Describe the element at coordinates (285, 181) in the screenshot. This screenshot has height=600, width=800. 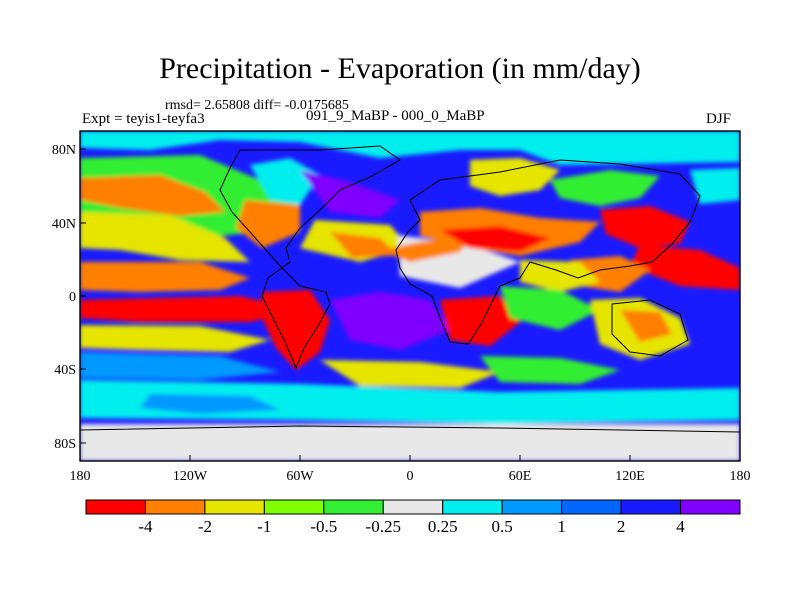
I see `n-america-cyan` at that location.